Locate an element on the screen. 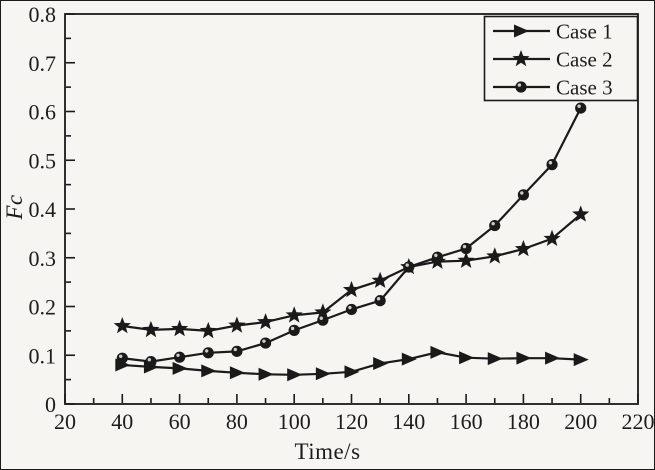 The width and height of the screenshot is (655, 470). y-tick-label: 0.2 is located at coordinates (43, 307).